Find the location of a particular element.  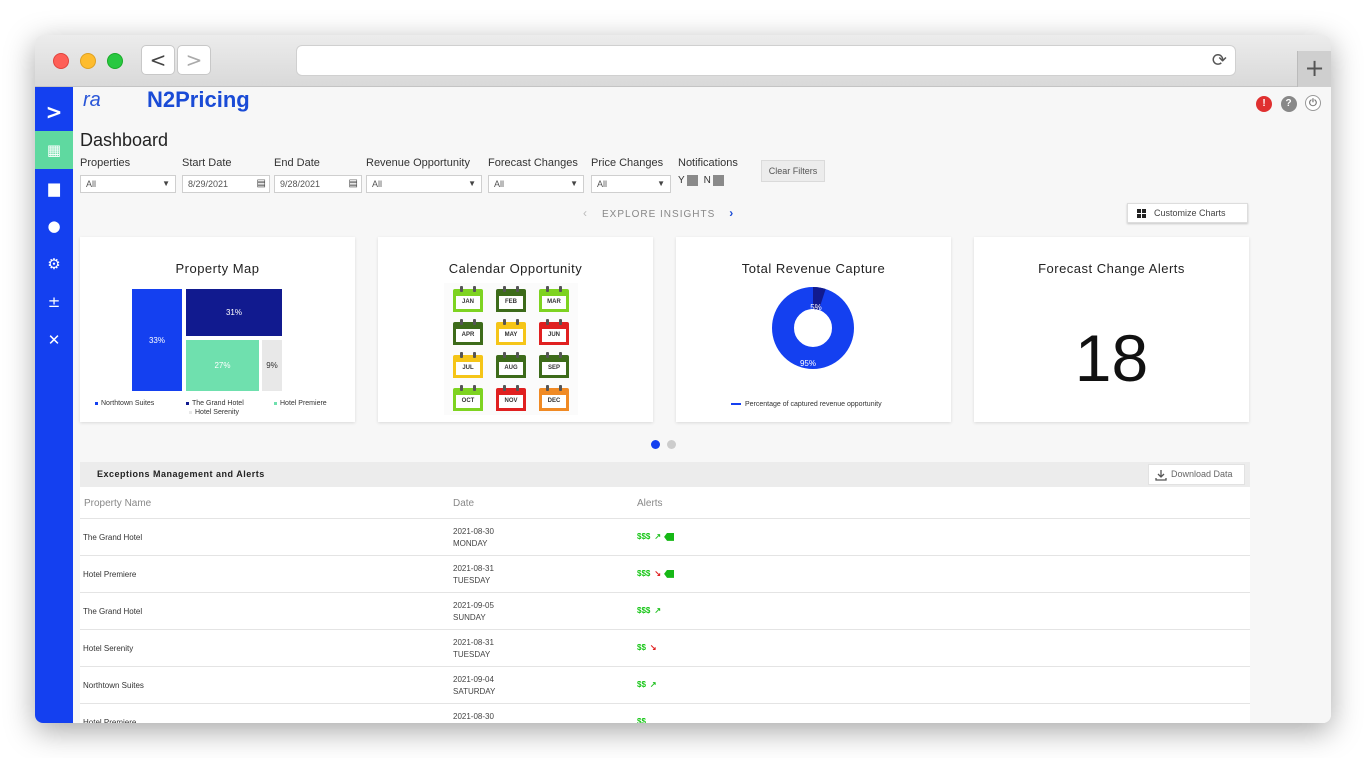

sidebar-item-layout: ▆ is located at coordinates (54, 188).